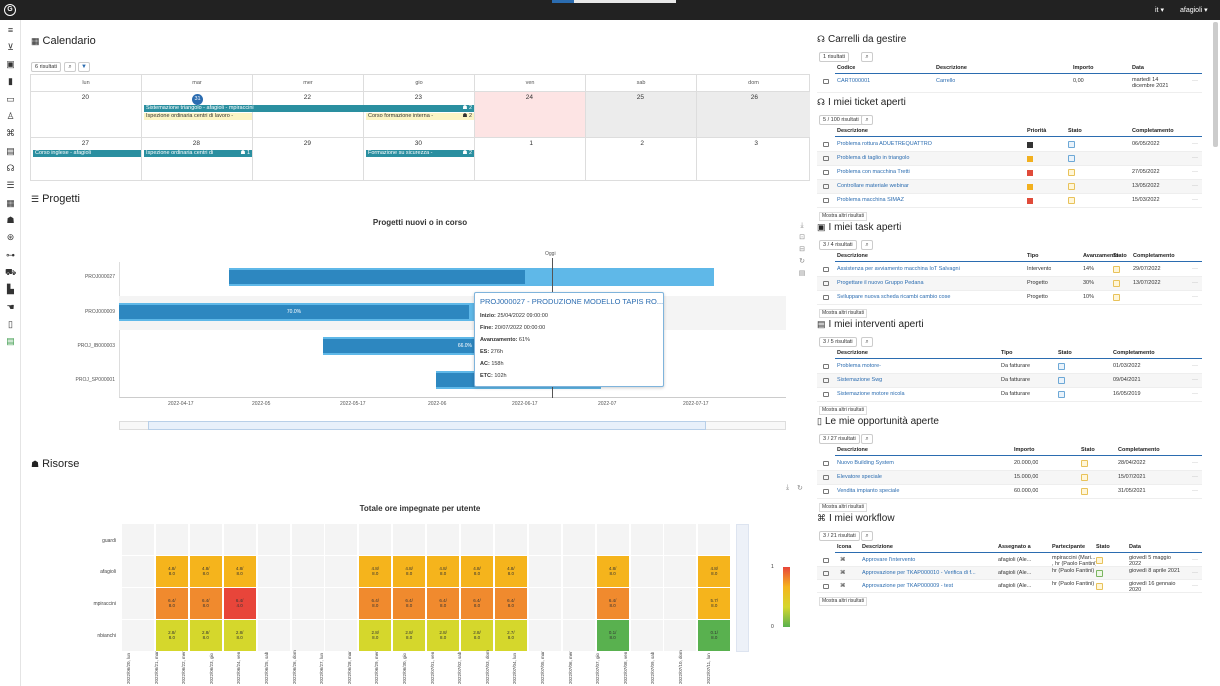  What do you see at coordinates (641, 114) in the screenshot?
I see `calendar-day: 25` at bounding box center [641, 114].